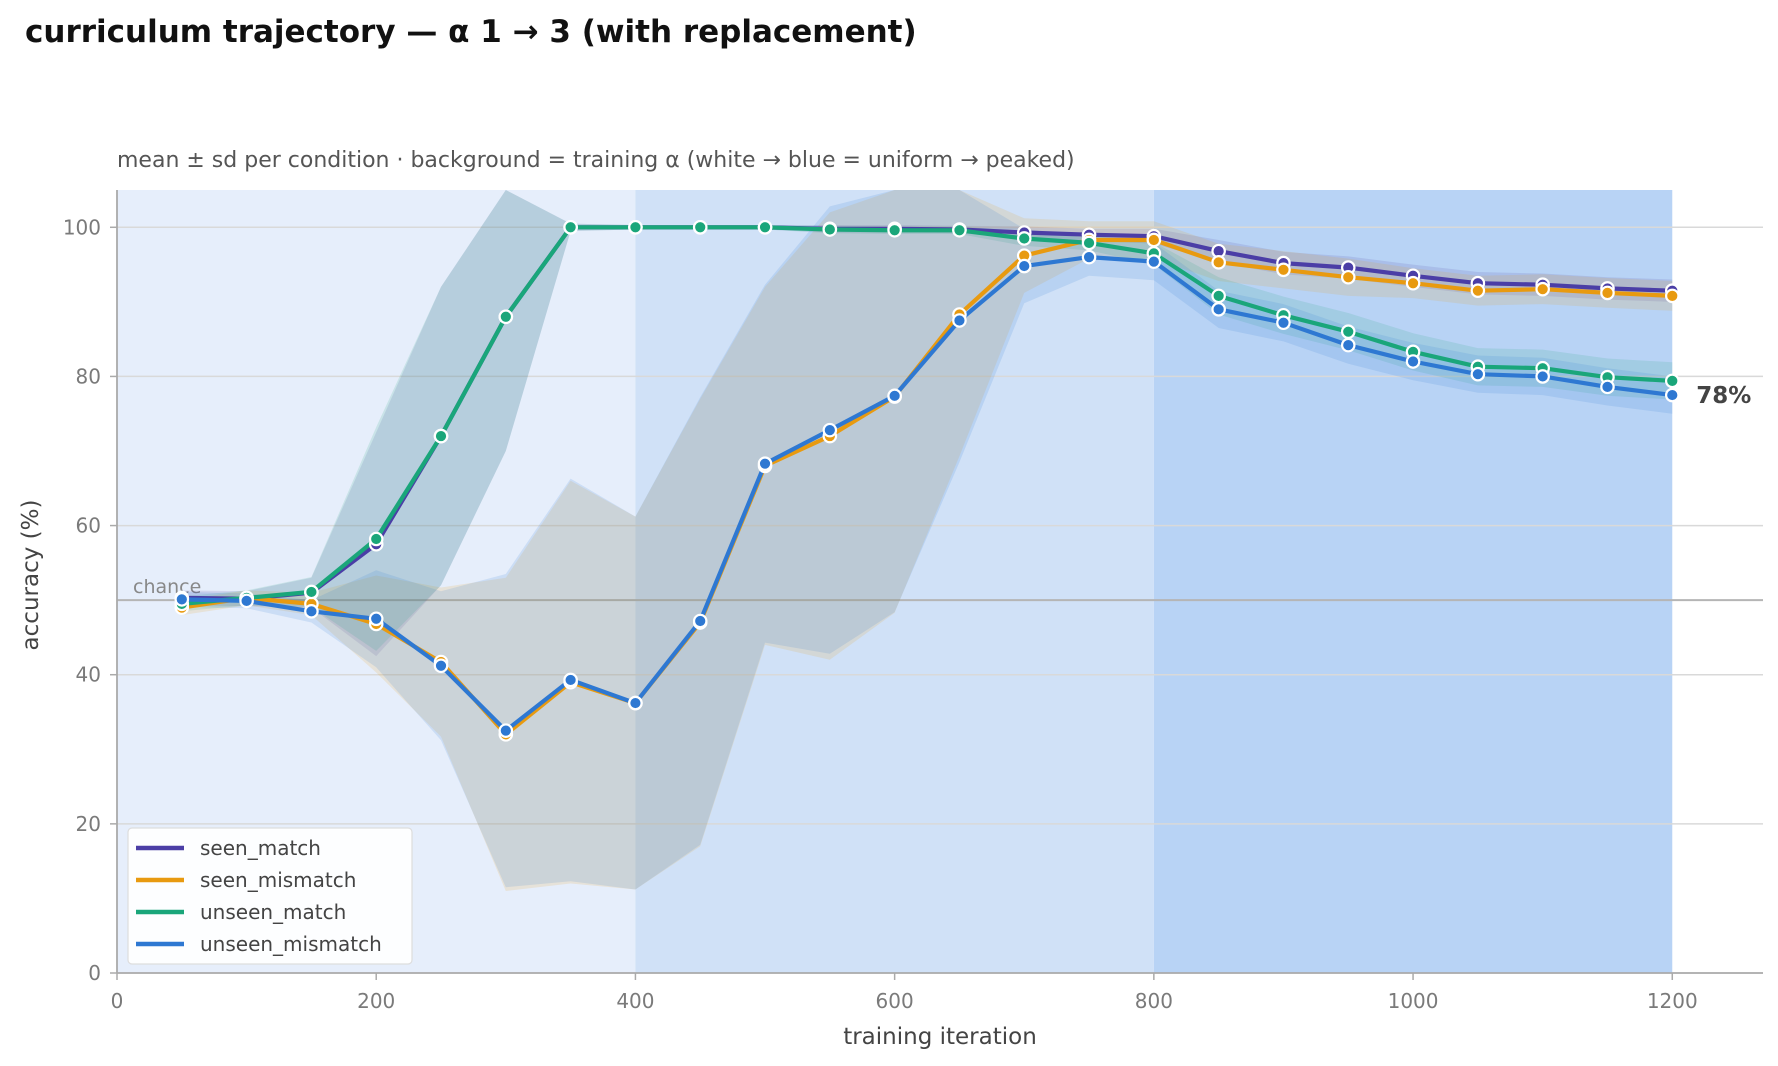 This screenshot has width=1778, height=1066. I want to click on y-tick-label-80: 80, so click(88, 376).